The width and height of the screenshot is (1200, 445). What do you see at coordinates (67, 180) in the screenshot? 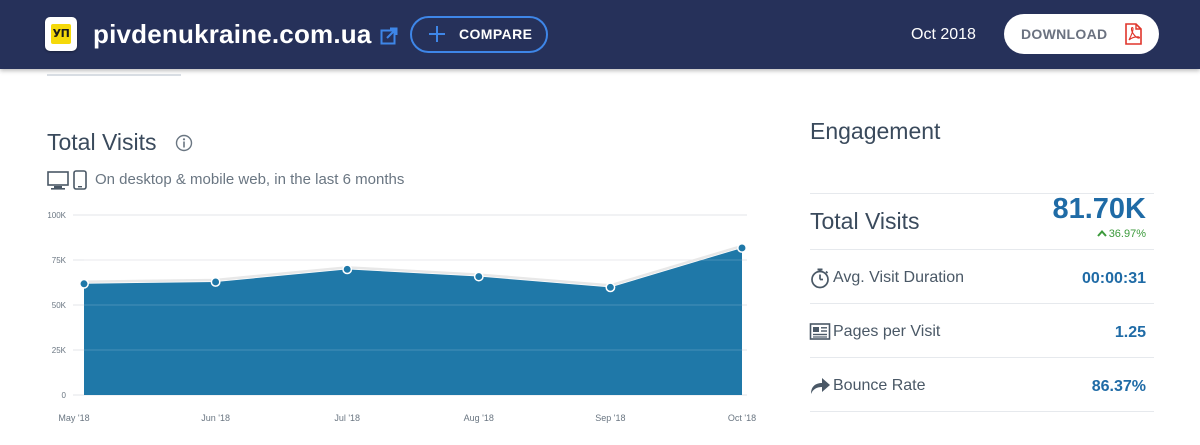
I see `desktop-mobile-icon` at bounding box center [67, 180].